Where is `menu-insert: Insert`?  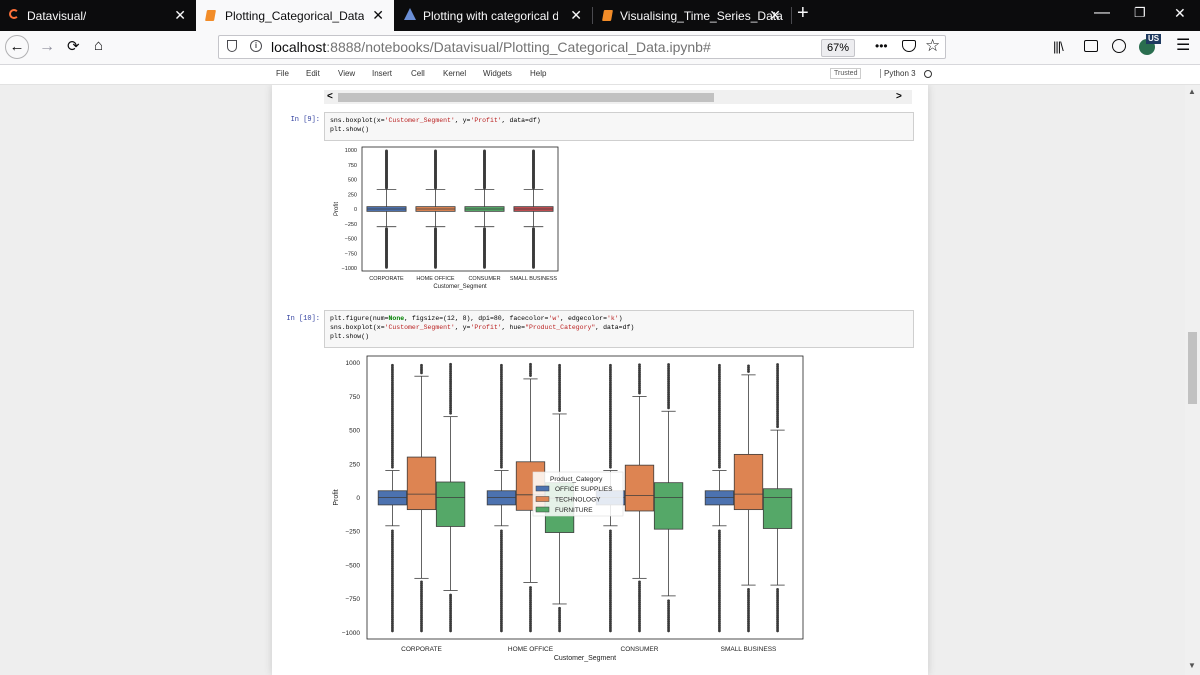
menu-insert: Insert is located at coordinates (382, 73).